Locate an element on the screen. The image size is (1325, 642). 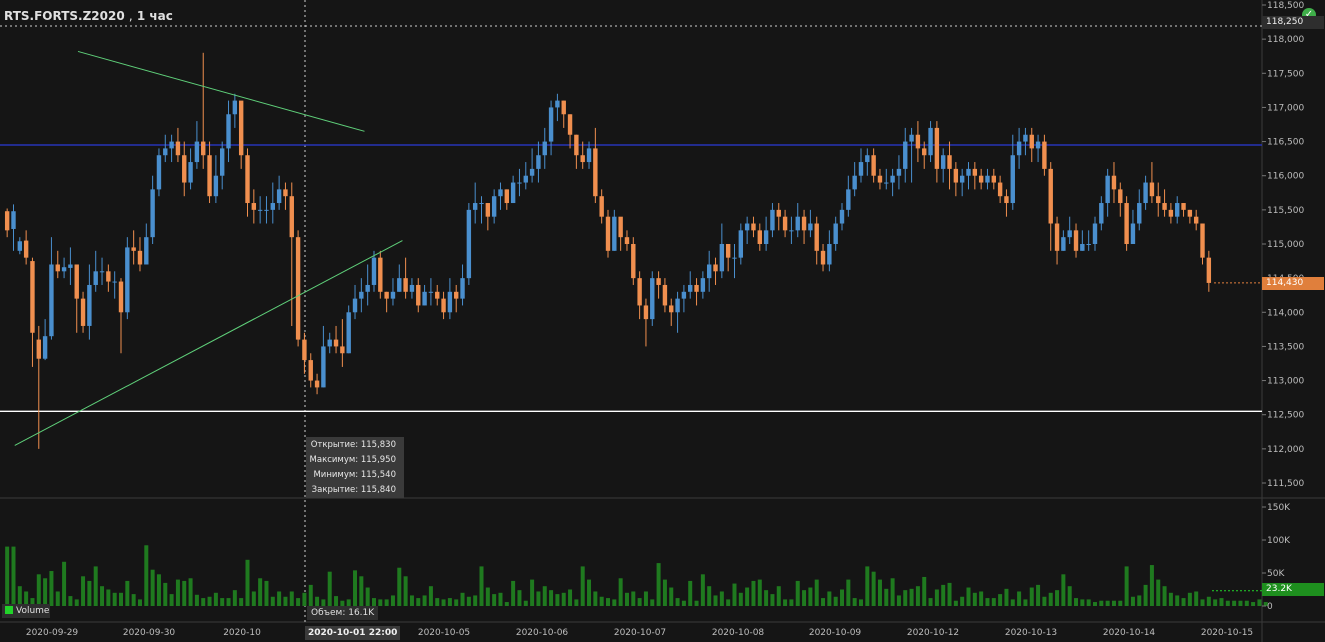
price-tick-label: 113,500 is located at coordinates (1285, 347).